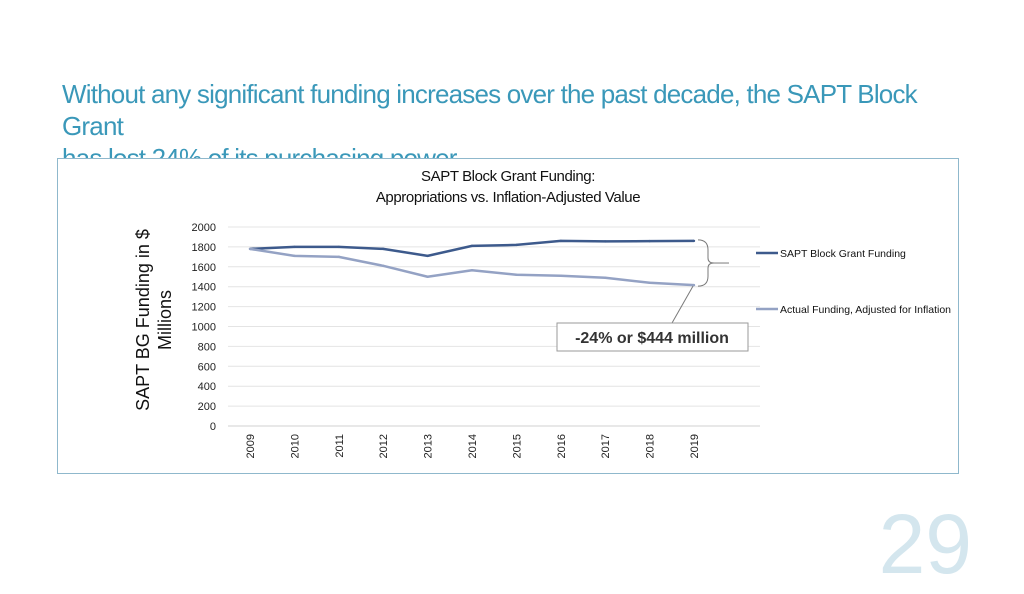 The width and height of the screenshot is (1024, 594). I want to click on chart-title-line-1: SAPT Block Grant Funding:, so click(508, 176).